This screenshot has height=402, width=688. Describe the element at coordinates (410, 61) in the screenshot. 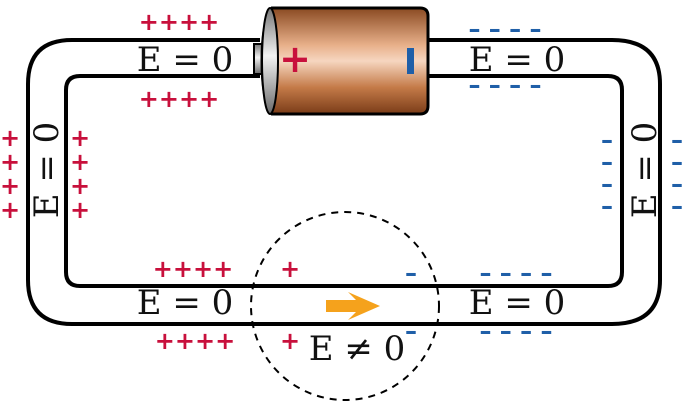

I see `battery-negative-terminal-mark` at that location.